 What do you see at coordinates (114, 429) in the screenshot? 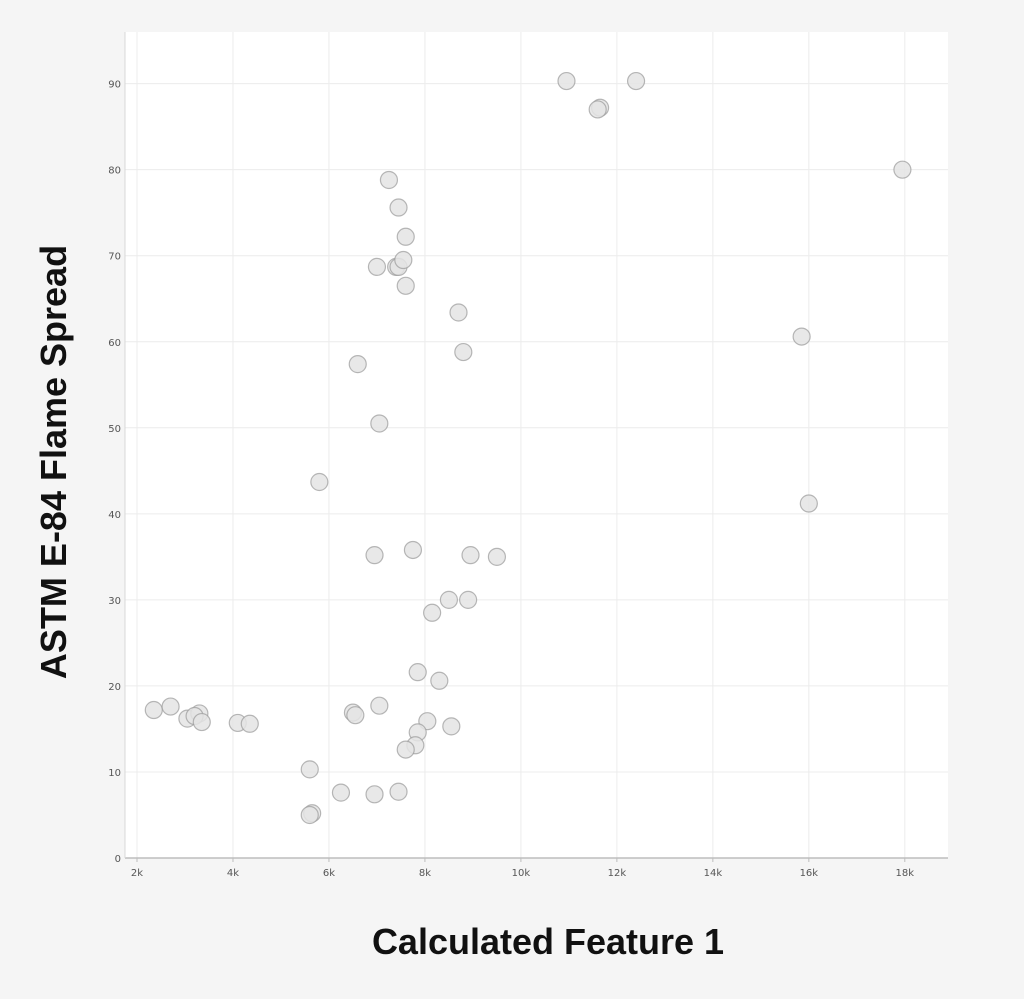
I see `y-tick-label: 50` at bounding box center [114, 429].